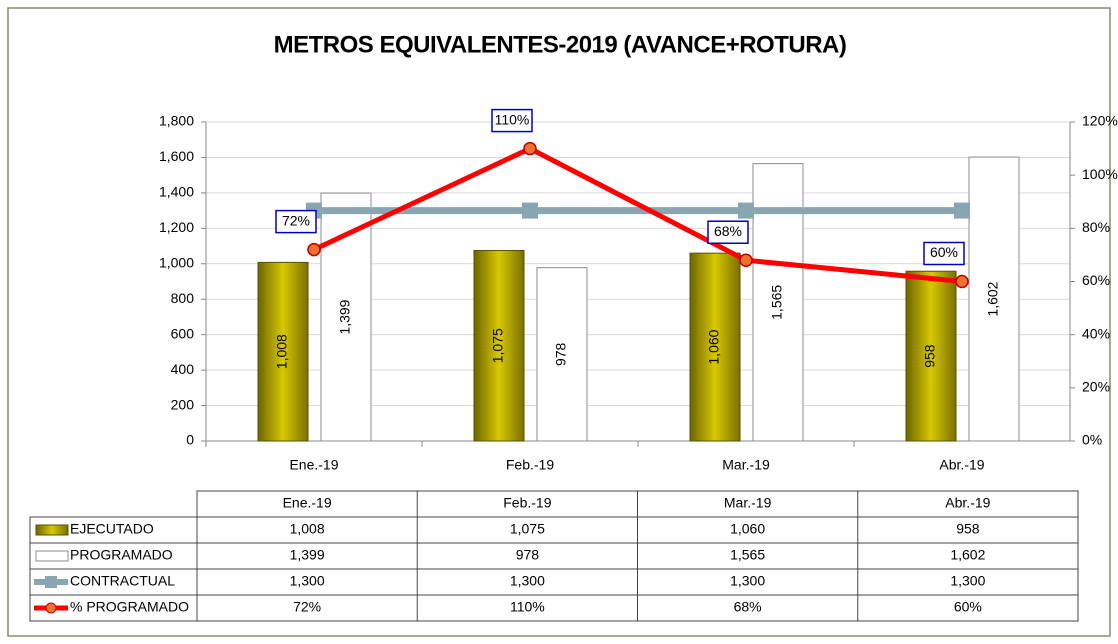 The width and height of the screenshot is (1118, 644). I want to click on bar-value-label: 958, so click(930, 356).